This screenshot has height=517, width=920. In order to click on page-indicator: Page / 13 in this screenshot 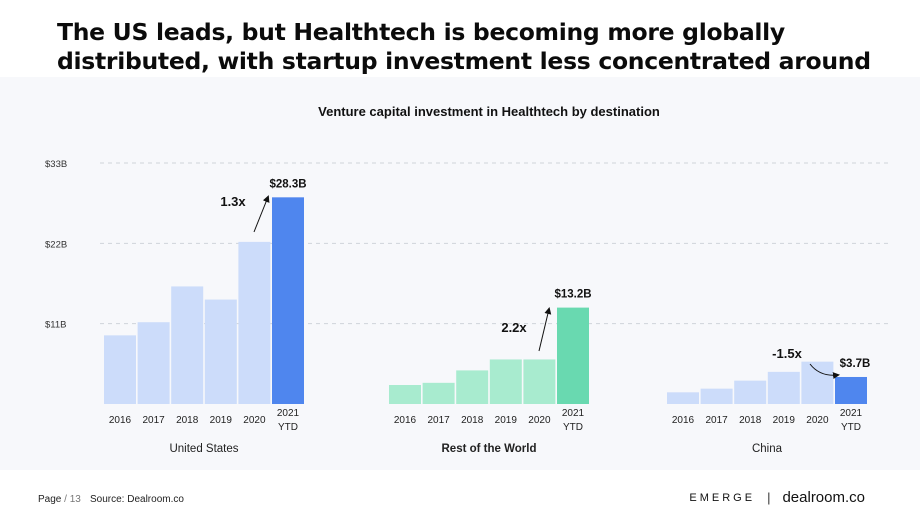, I will do `click(59, 499)`.